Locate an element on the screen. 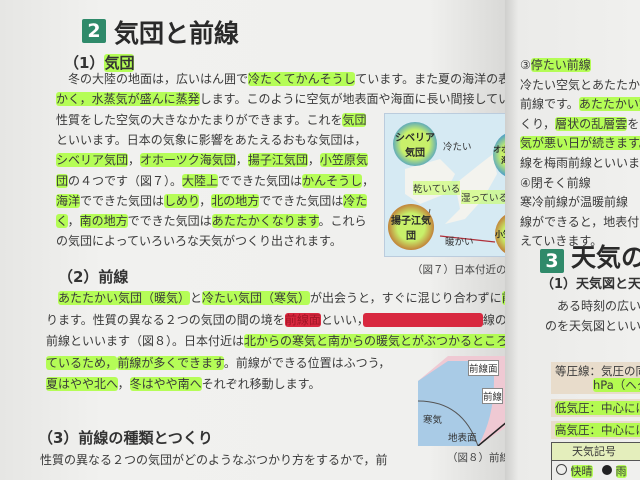 This screenshot has height=480, width=640. rain-label: 雨 is located at coordinates (621, 471).